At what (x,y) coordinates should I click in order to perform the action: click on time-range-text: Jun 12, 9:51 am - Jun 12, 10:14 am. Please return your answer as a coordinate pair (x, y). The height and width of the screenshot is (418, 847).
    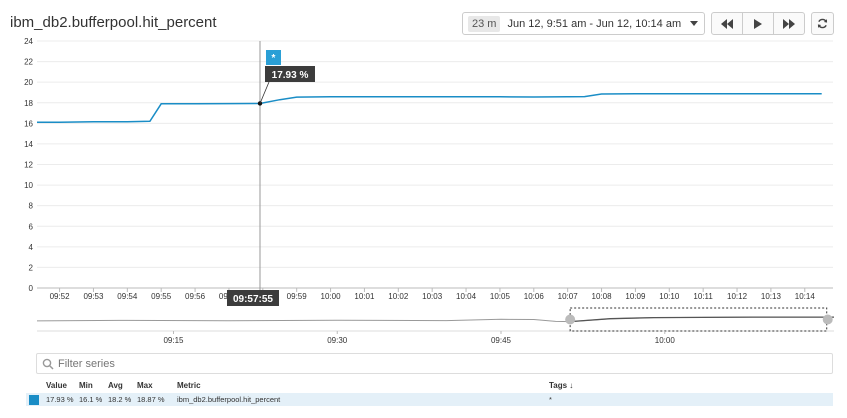
    Looking at the image, I should click on (594, 23).